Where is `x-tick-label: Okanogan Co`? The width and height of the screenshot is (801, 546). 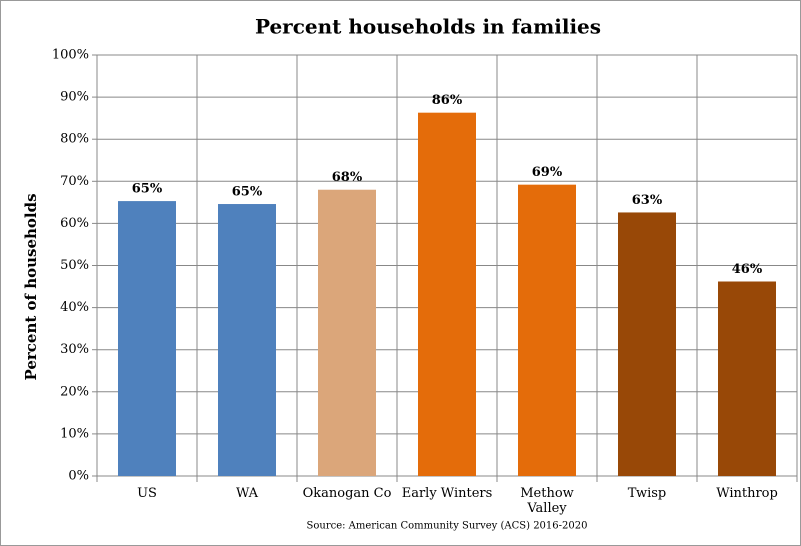 x-tick-label: Okanogan Co is located at coordinates (347, 493).